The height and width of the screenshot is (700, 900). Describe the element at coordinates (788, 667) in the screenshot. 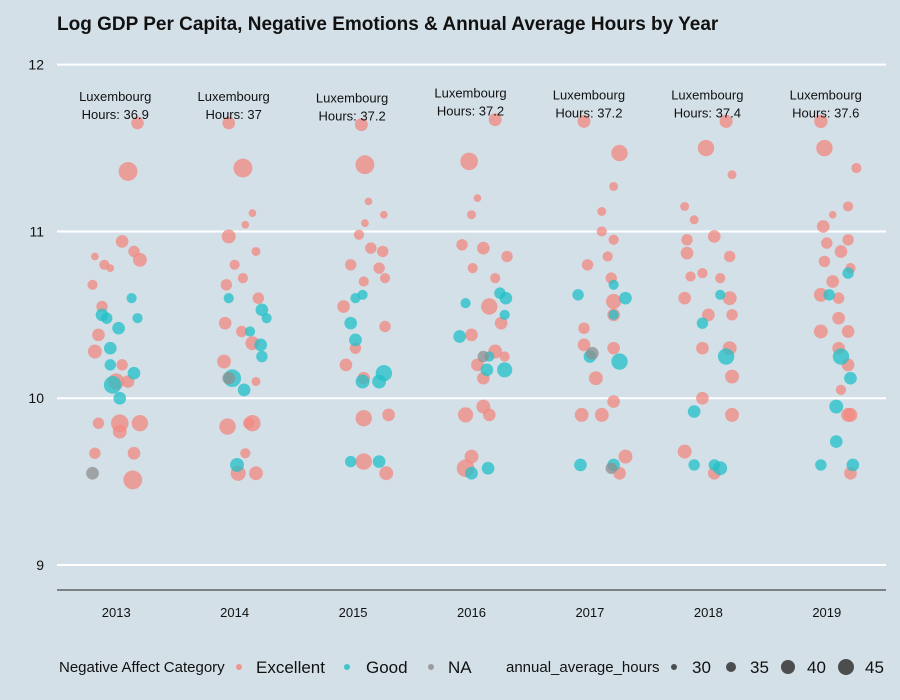

I see `legend-size-key` at that location.